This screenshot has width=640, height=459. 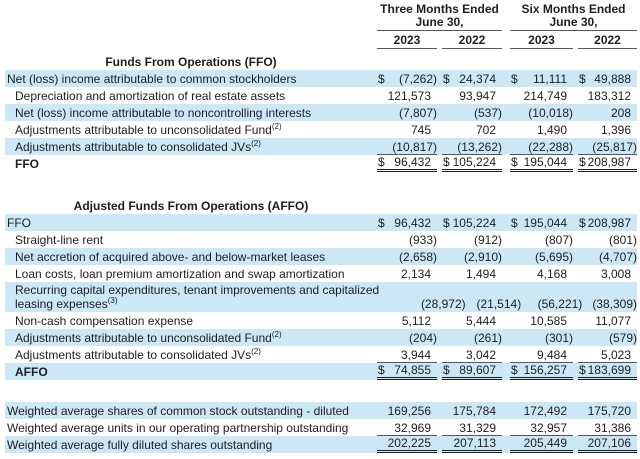 I want to click on value: 5,112, so click(x=416, y=321).